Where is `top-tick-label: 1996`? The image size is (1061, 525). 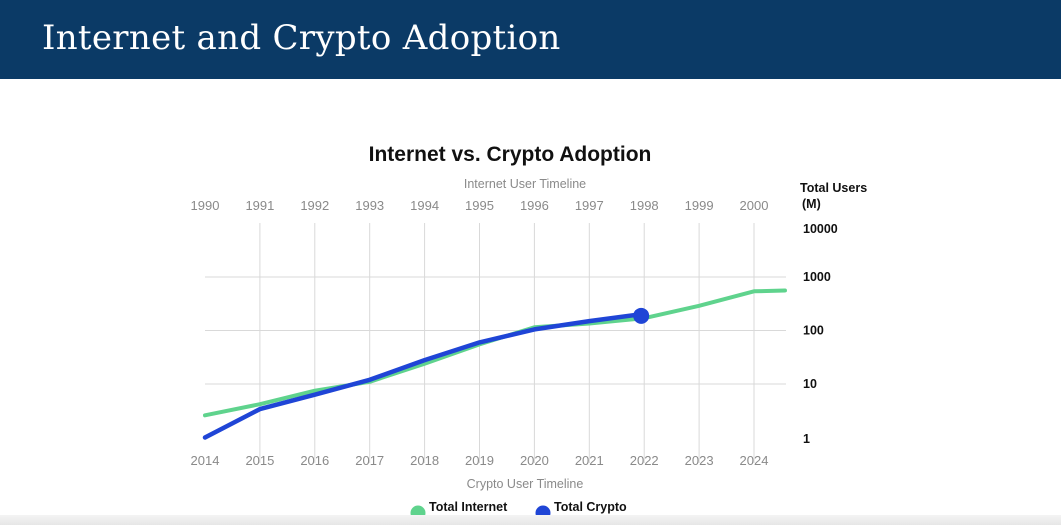 top-tick-label: 1996 is located at coordinates (534, 205).